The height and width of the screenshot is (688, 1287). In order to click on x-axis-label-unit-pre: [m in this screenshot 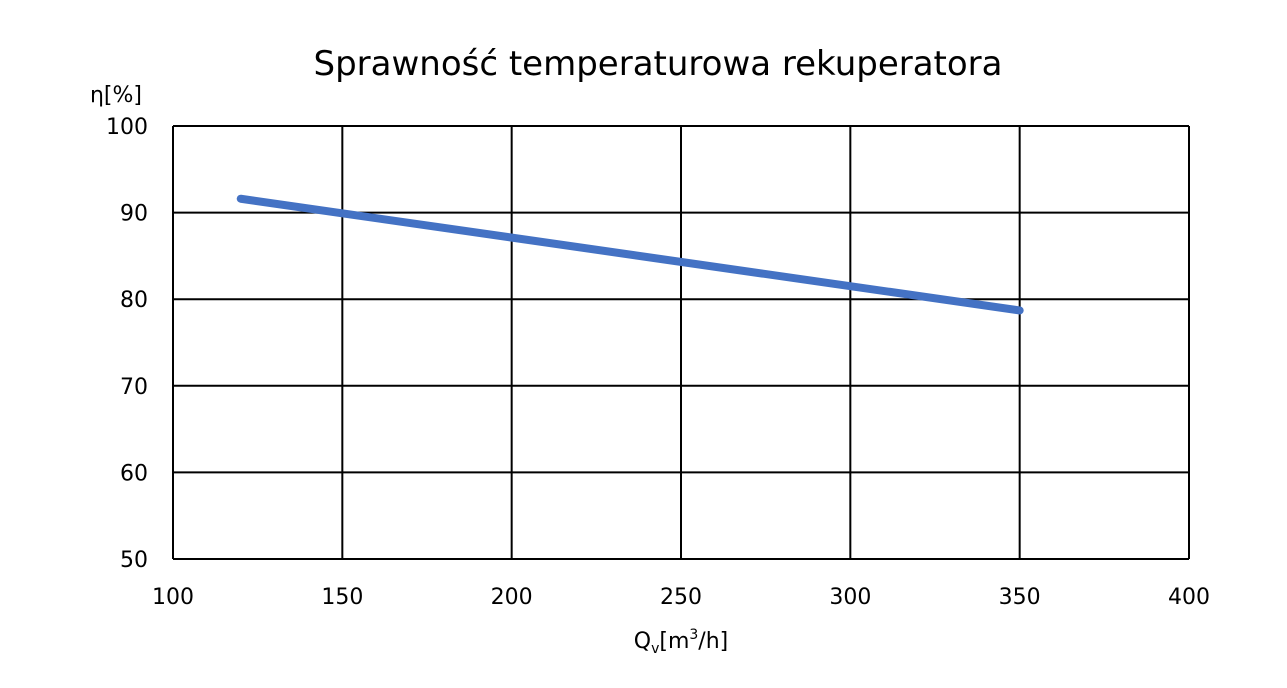, I will do `click(674, 641)`.